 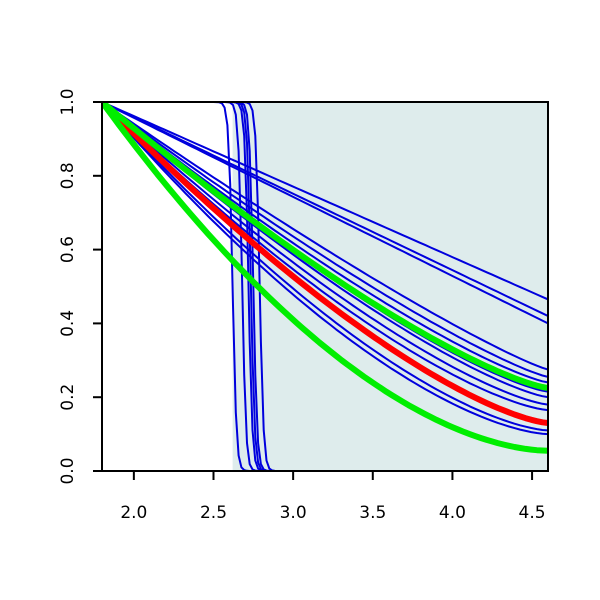 I want to click on x-tick-label-1: 2.5, so click(x=213, y=513).